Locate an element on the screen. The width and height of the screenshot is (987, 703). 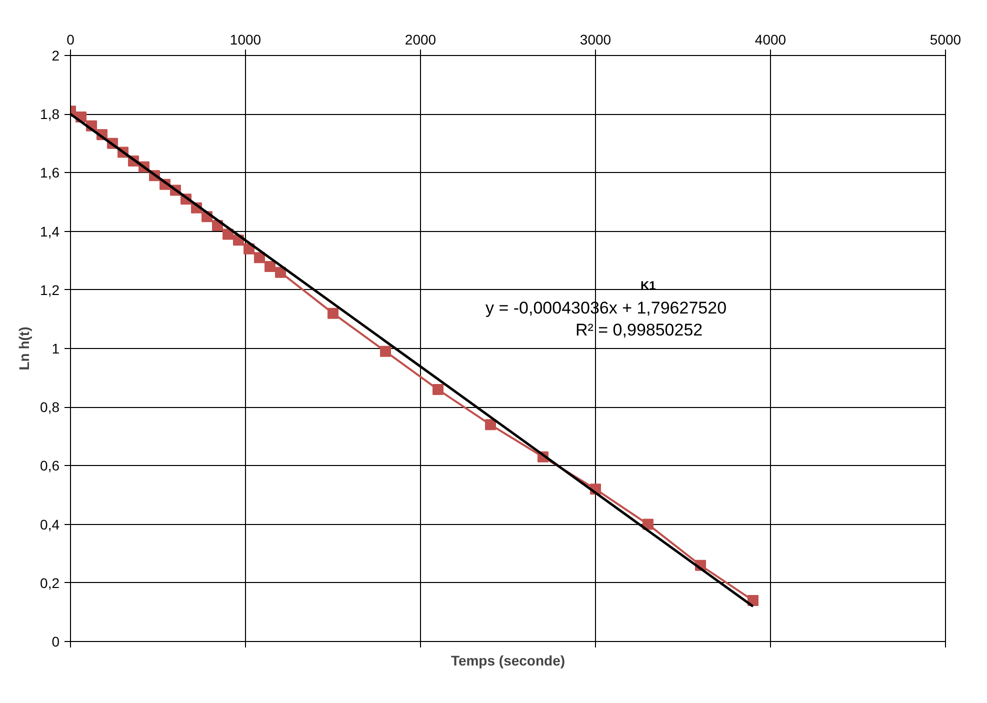
x-tick-label: 4000 is located at coordinates (770, 40).